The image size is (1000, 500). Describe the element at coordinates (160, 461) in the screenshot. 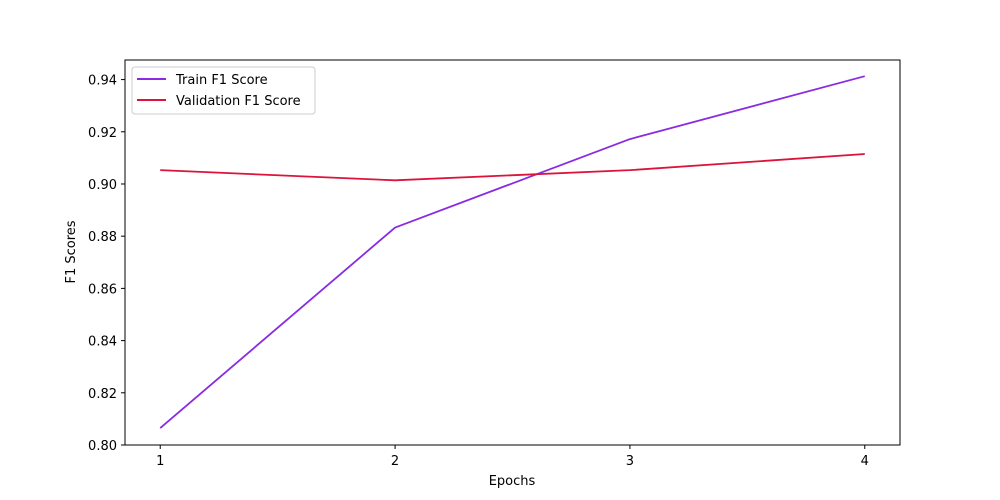

I see `x-tick-label: 1` at that location.